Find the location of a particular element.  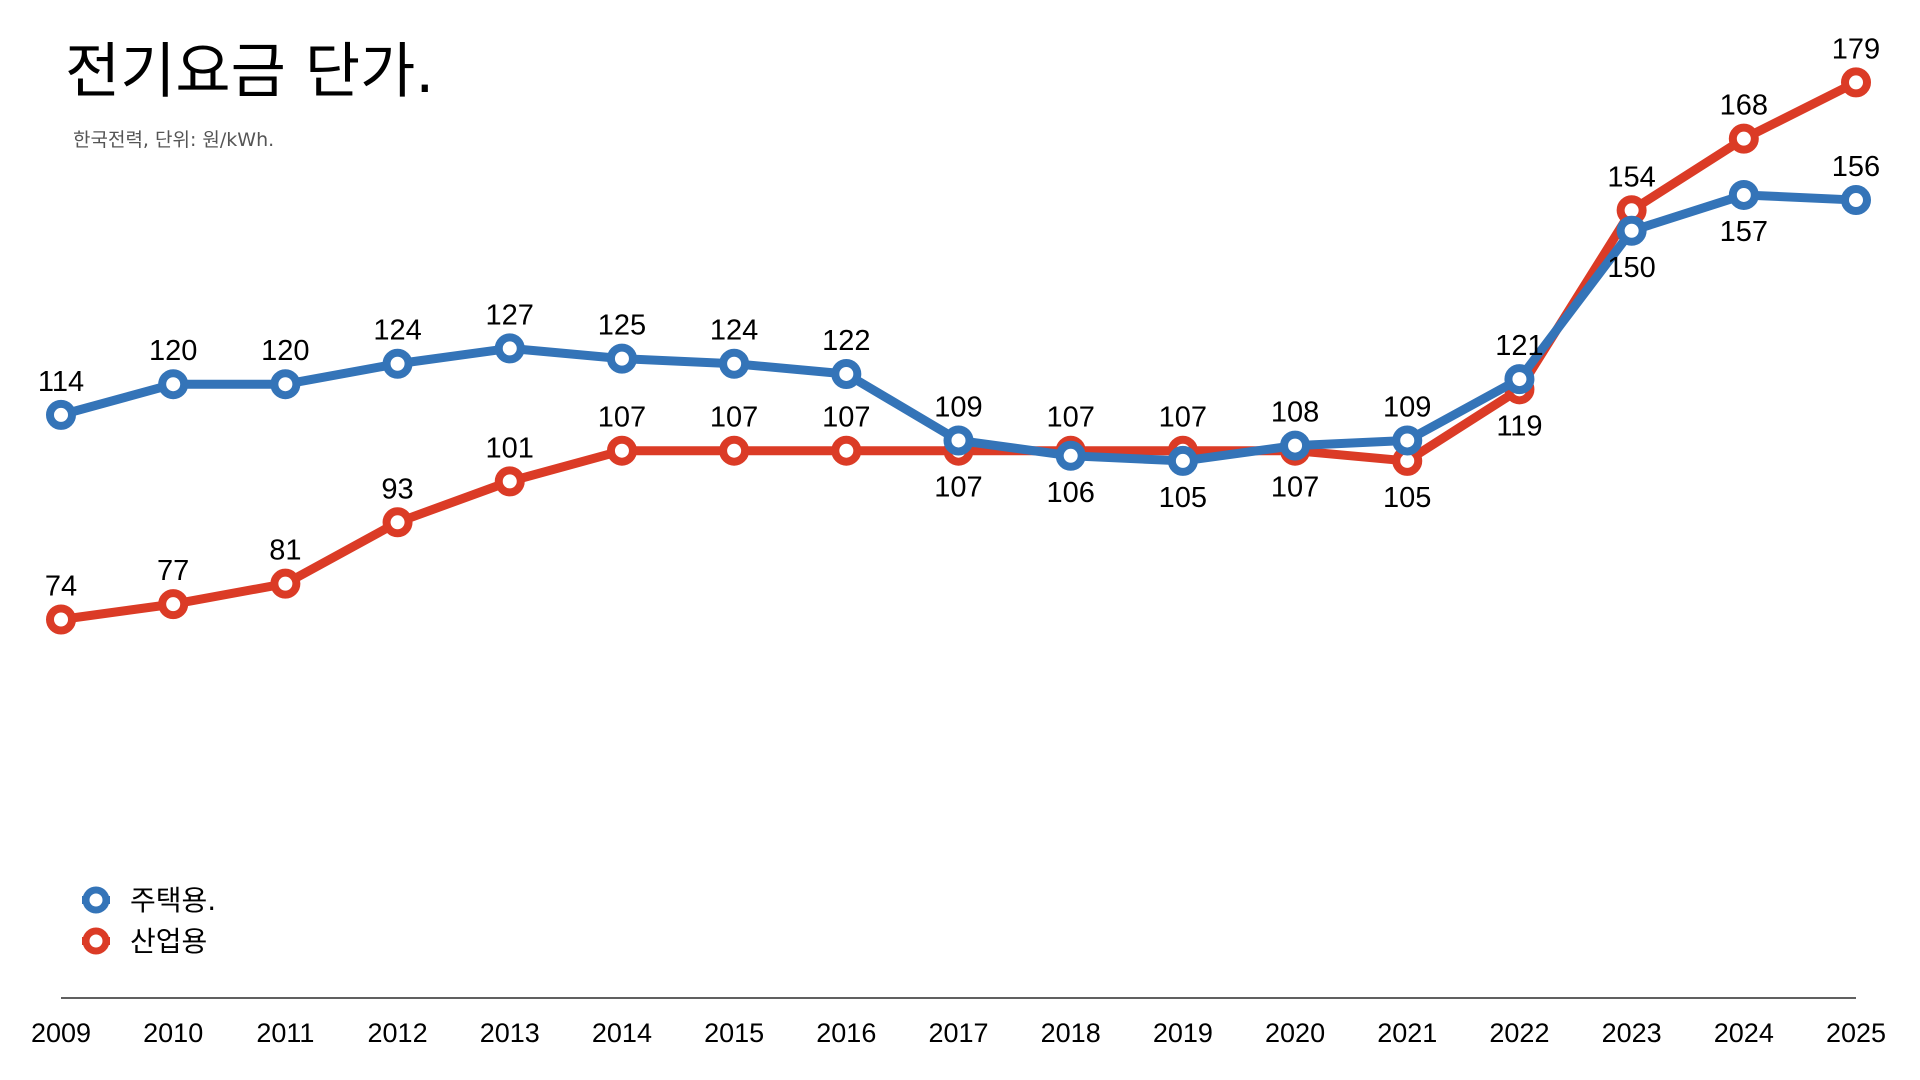

x-tick-label: 2009 is located at coordinates (61, 1033).